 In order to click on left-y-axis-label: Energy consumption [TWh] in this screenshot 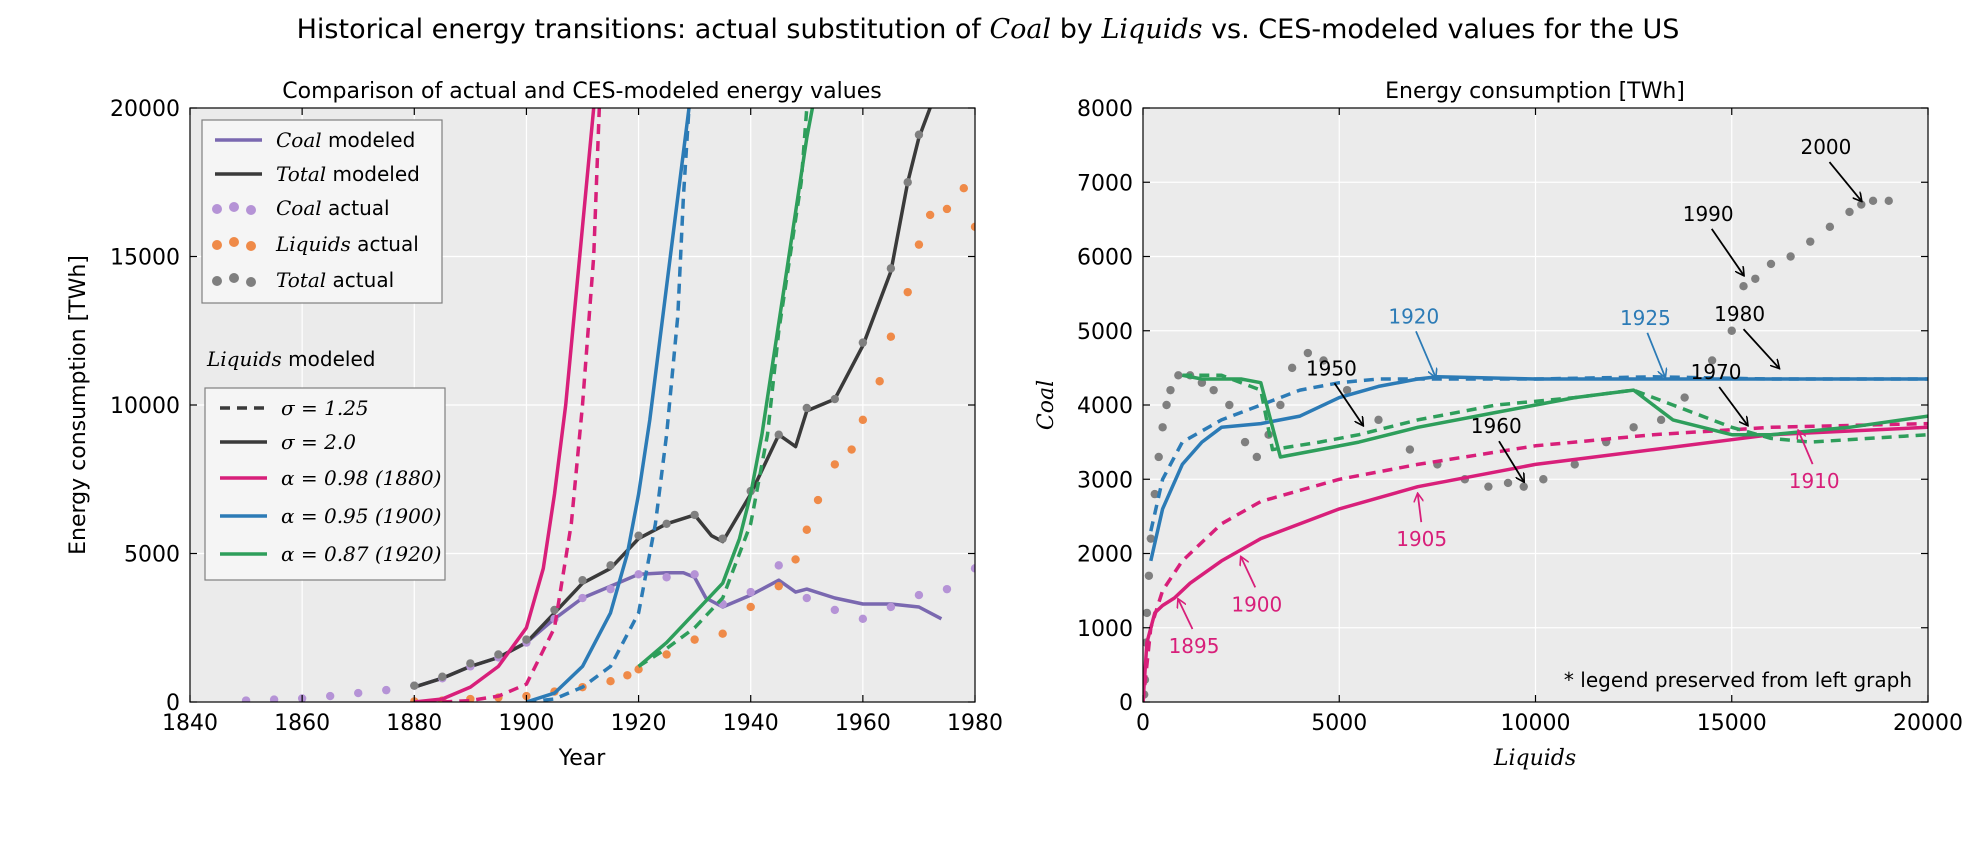, I will do `click(78, 405)`.